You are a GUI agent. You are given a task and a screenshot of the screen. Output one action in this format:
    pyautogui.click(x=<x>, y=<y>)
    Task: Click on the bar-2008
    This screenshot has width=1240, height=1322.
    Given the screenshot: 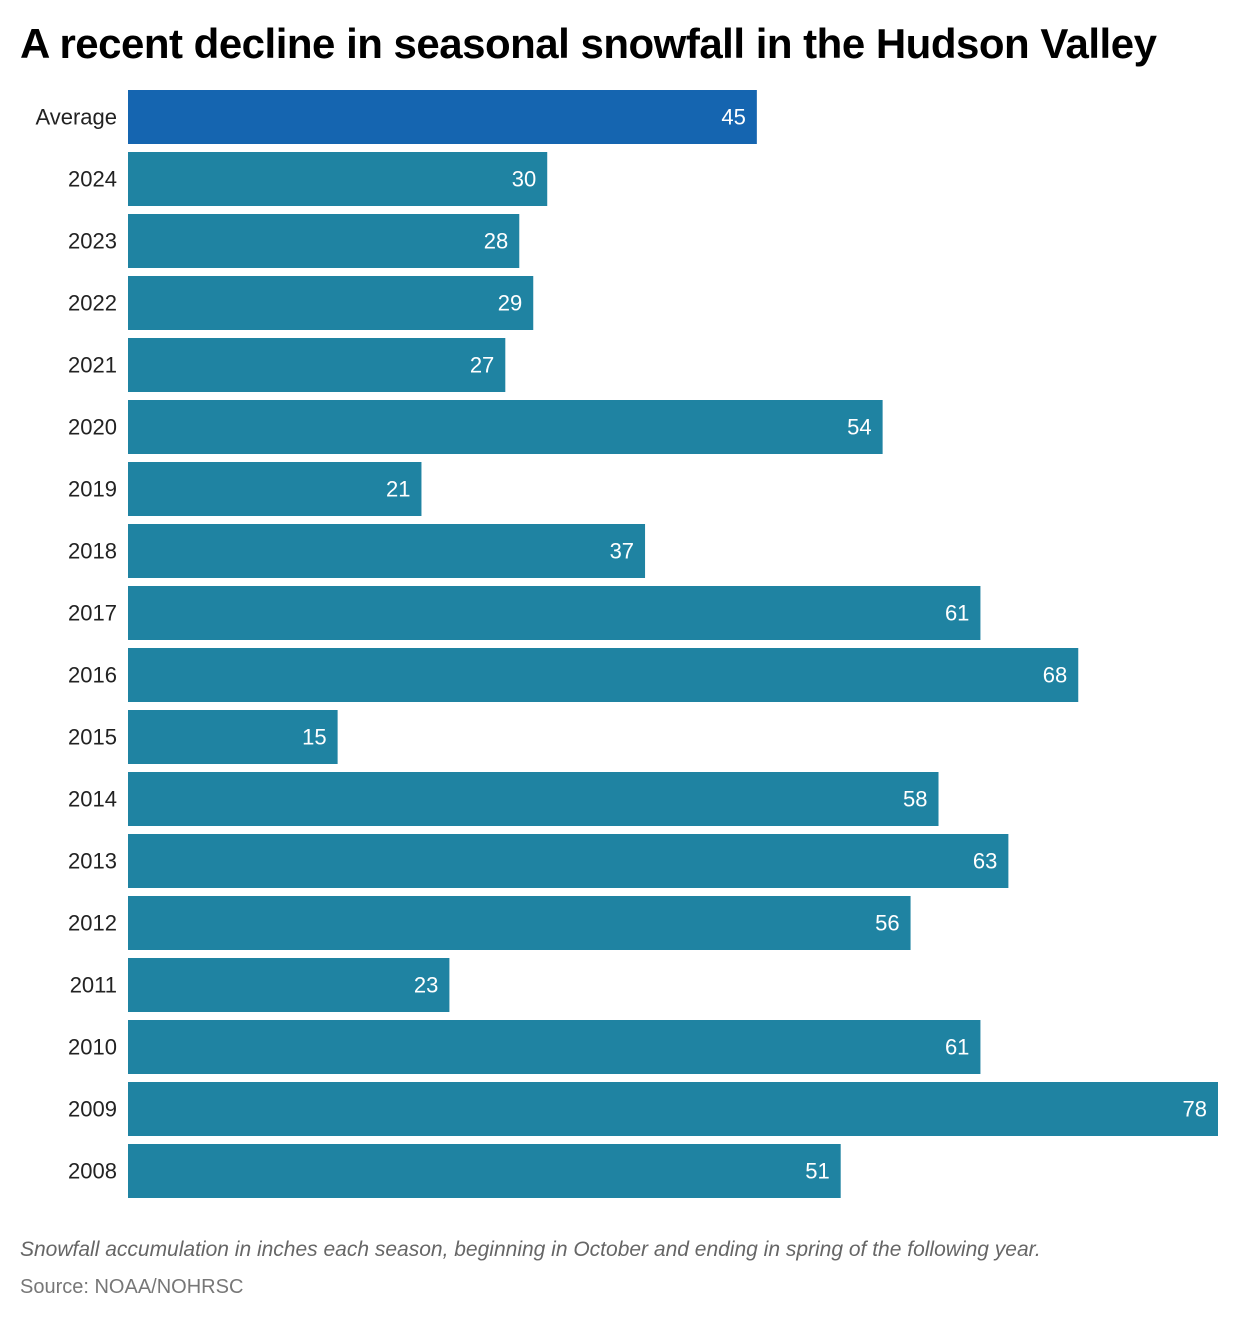 What is the action you would take?
    pyautogui.click(x=484, y=1171)
    